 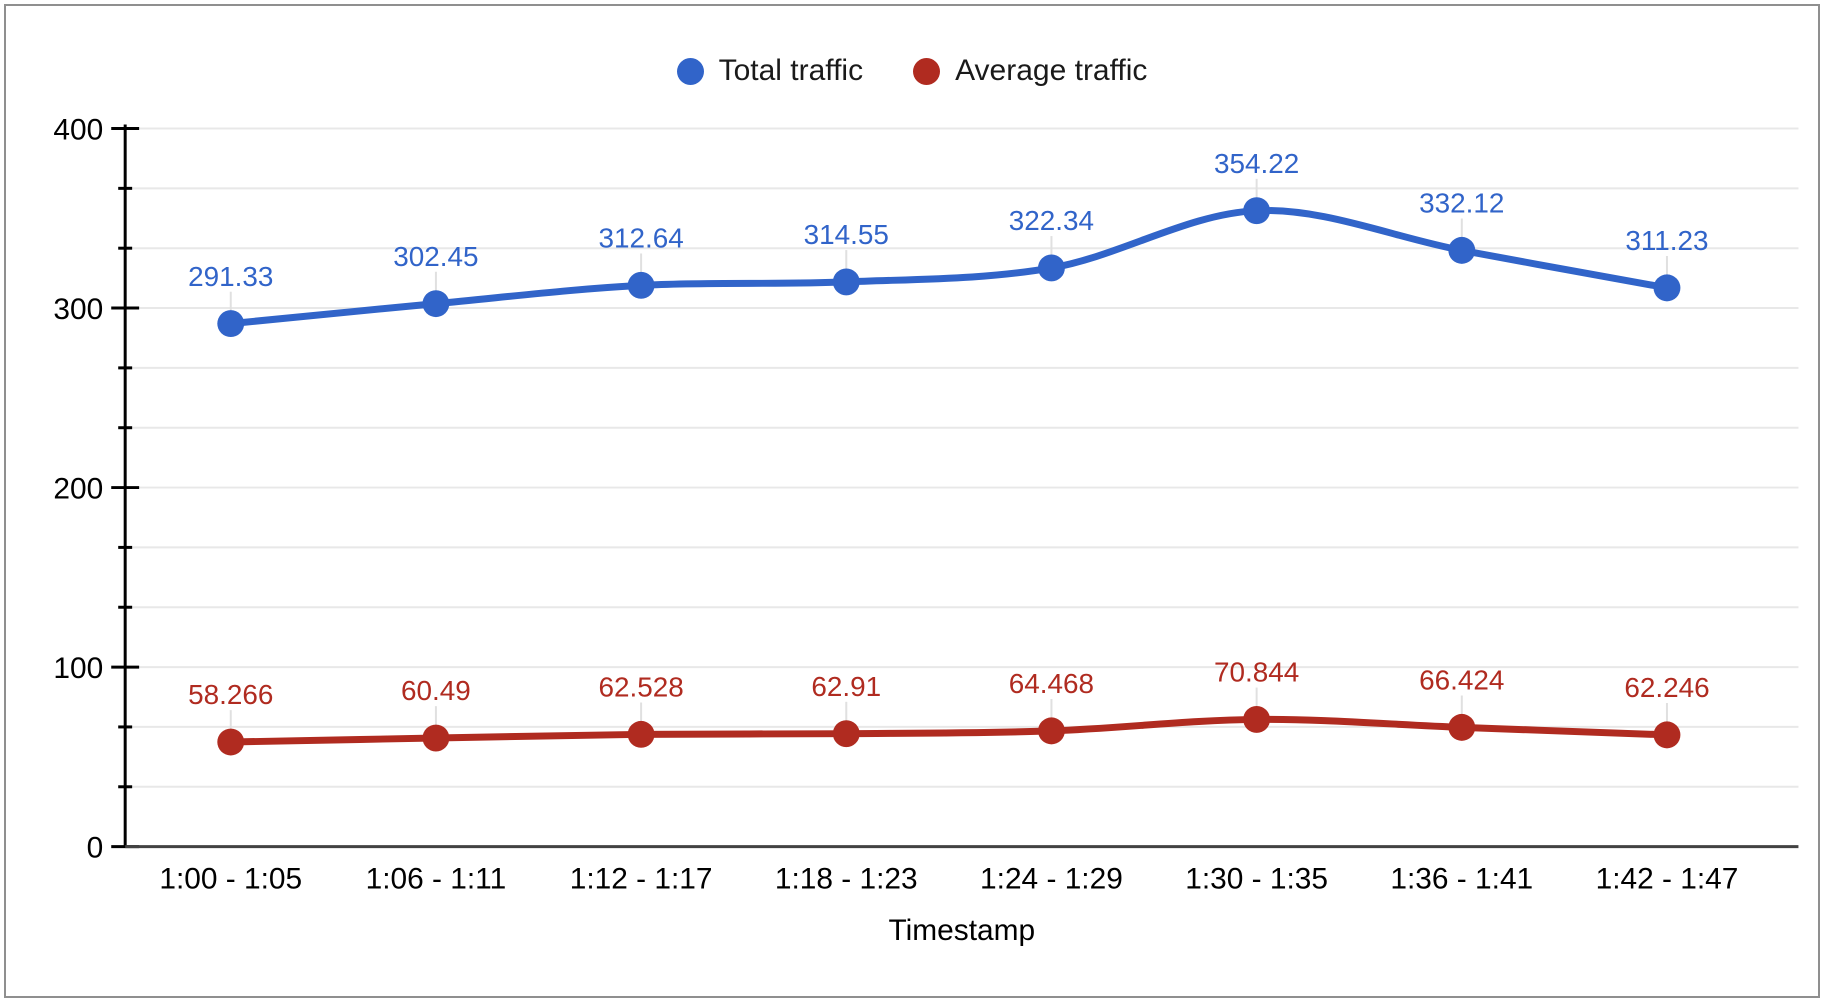 I want to click on chart-legend: Total traffic Average traffic, so click(x=912, y=71).